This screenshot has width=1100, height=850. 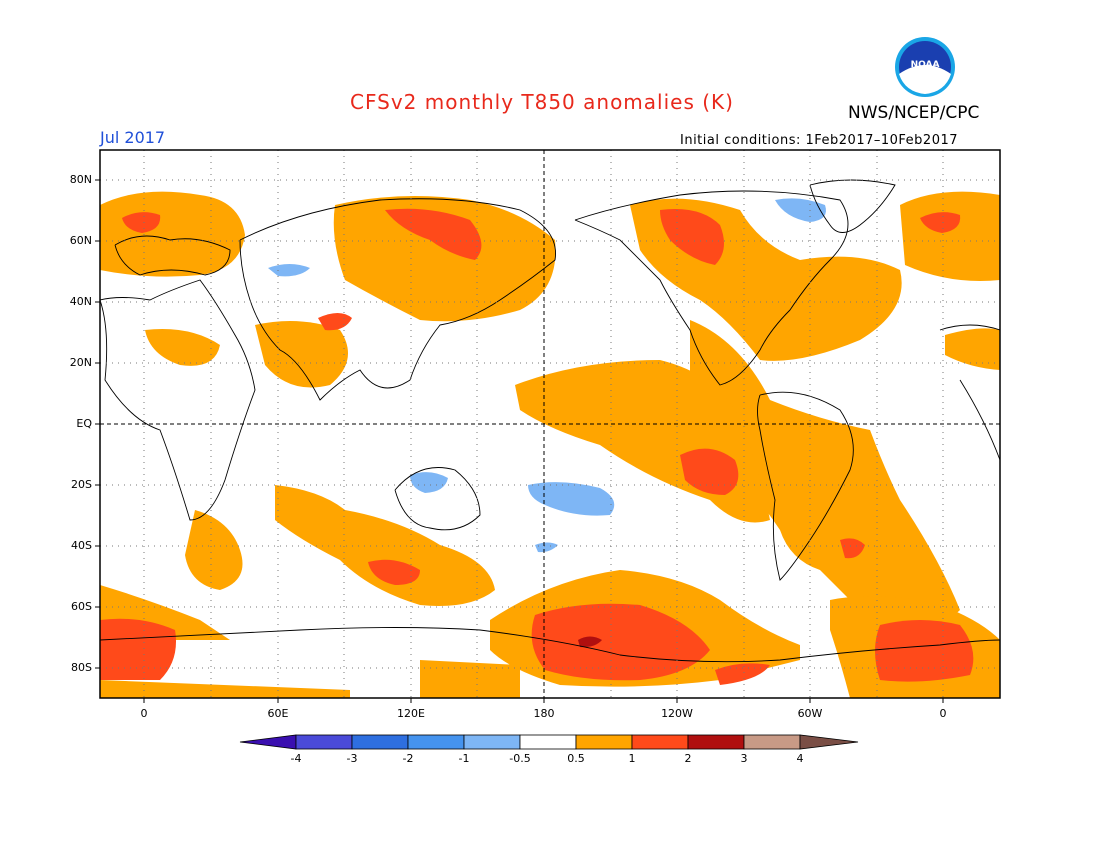 I want to click on colorbar-label: 1, so click(x=632, y=758).